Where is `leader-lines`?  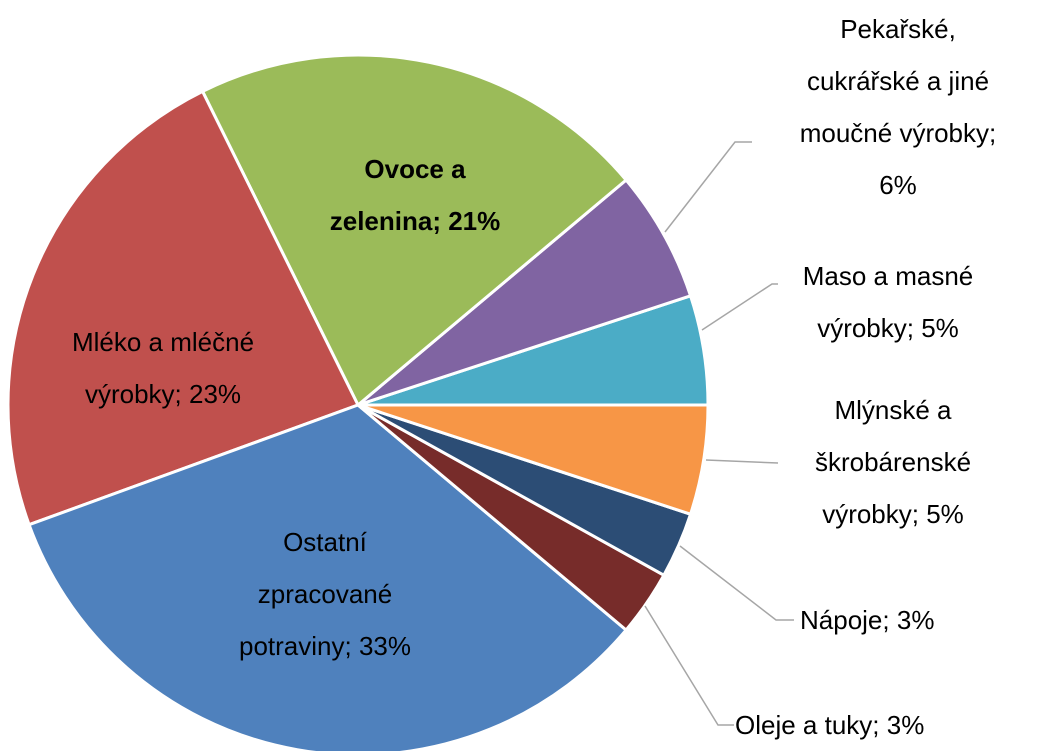
leader-lines is located at coordinates (719, 433).